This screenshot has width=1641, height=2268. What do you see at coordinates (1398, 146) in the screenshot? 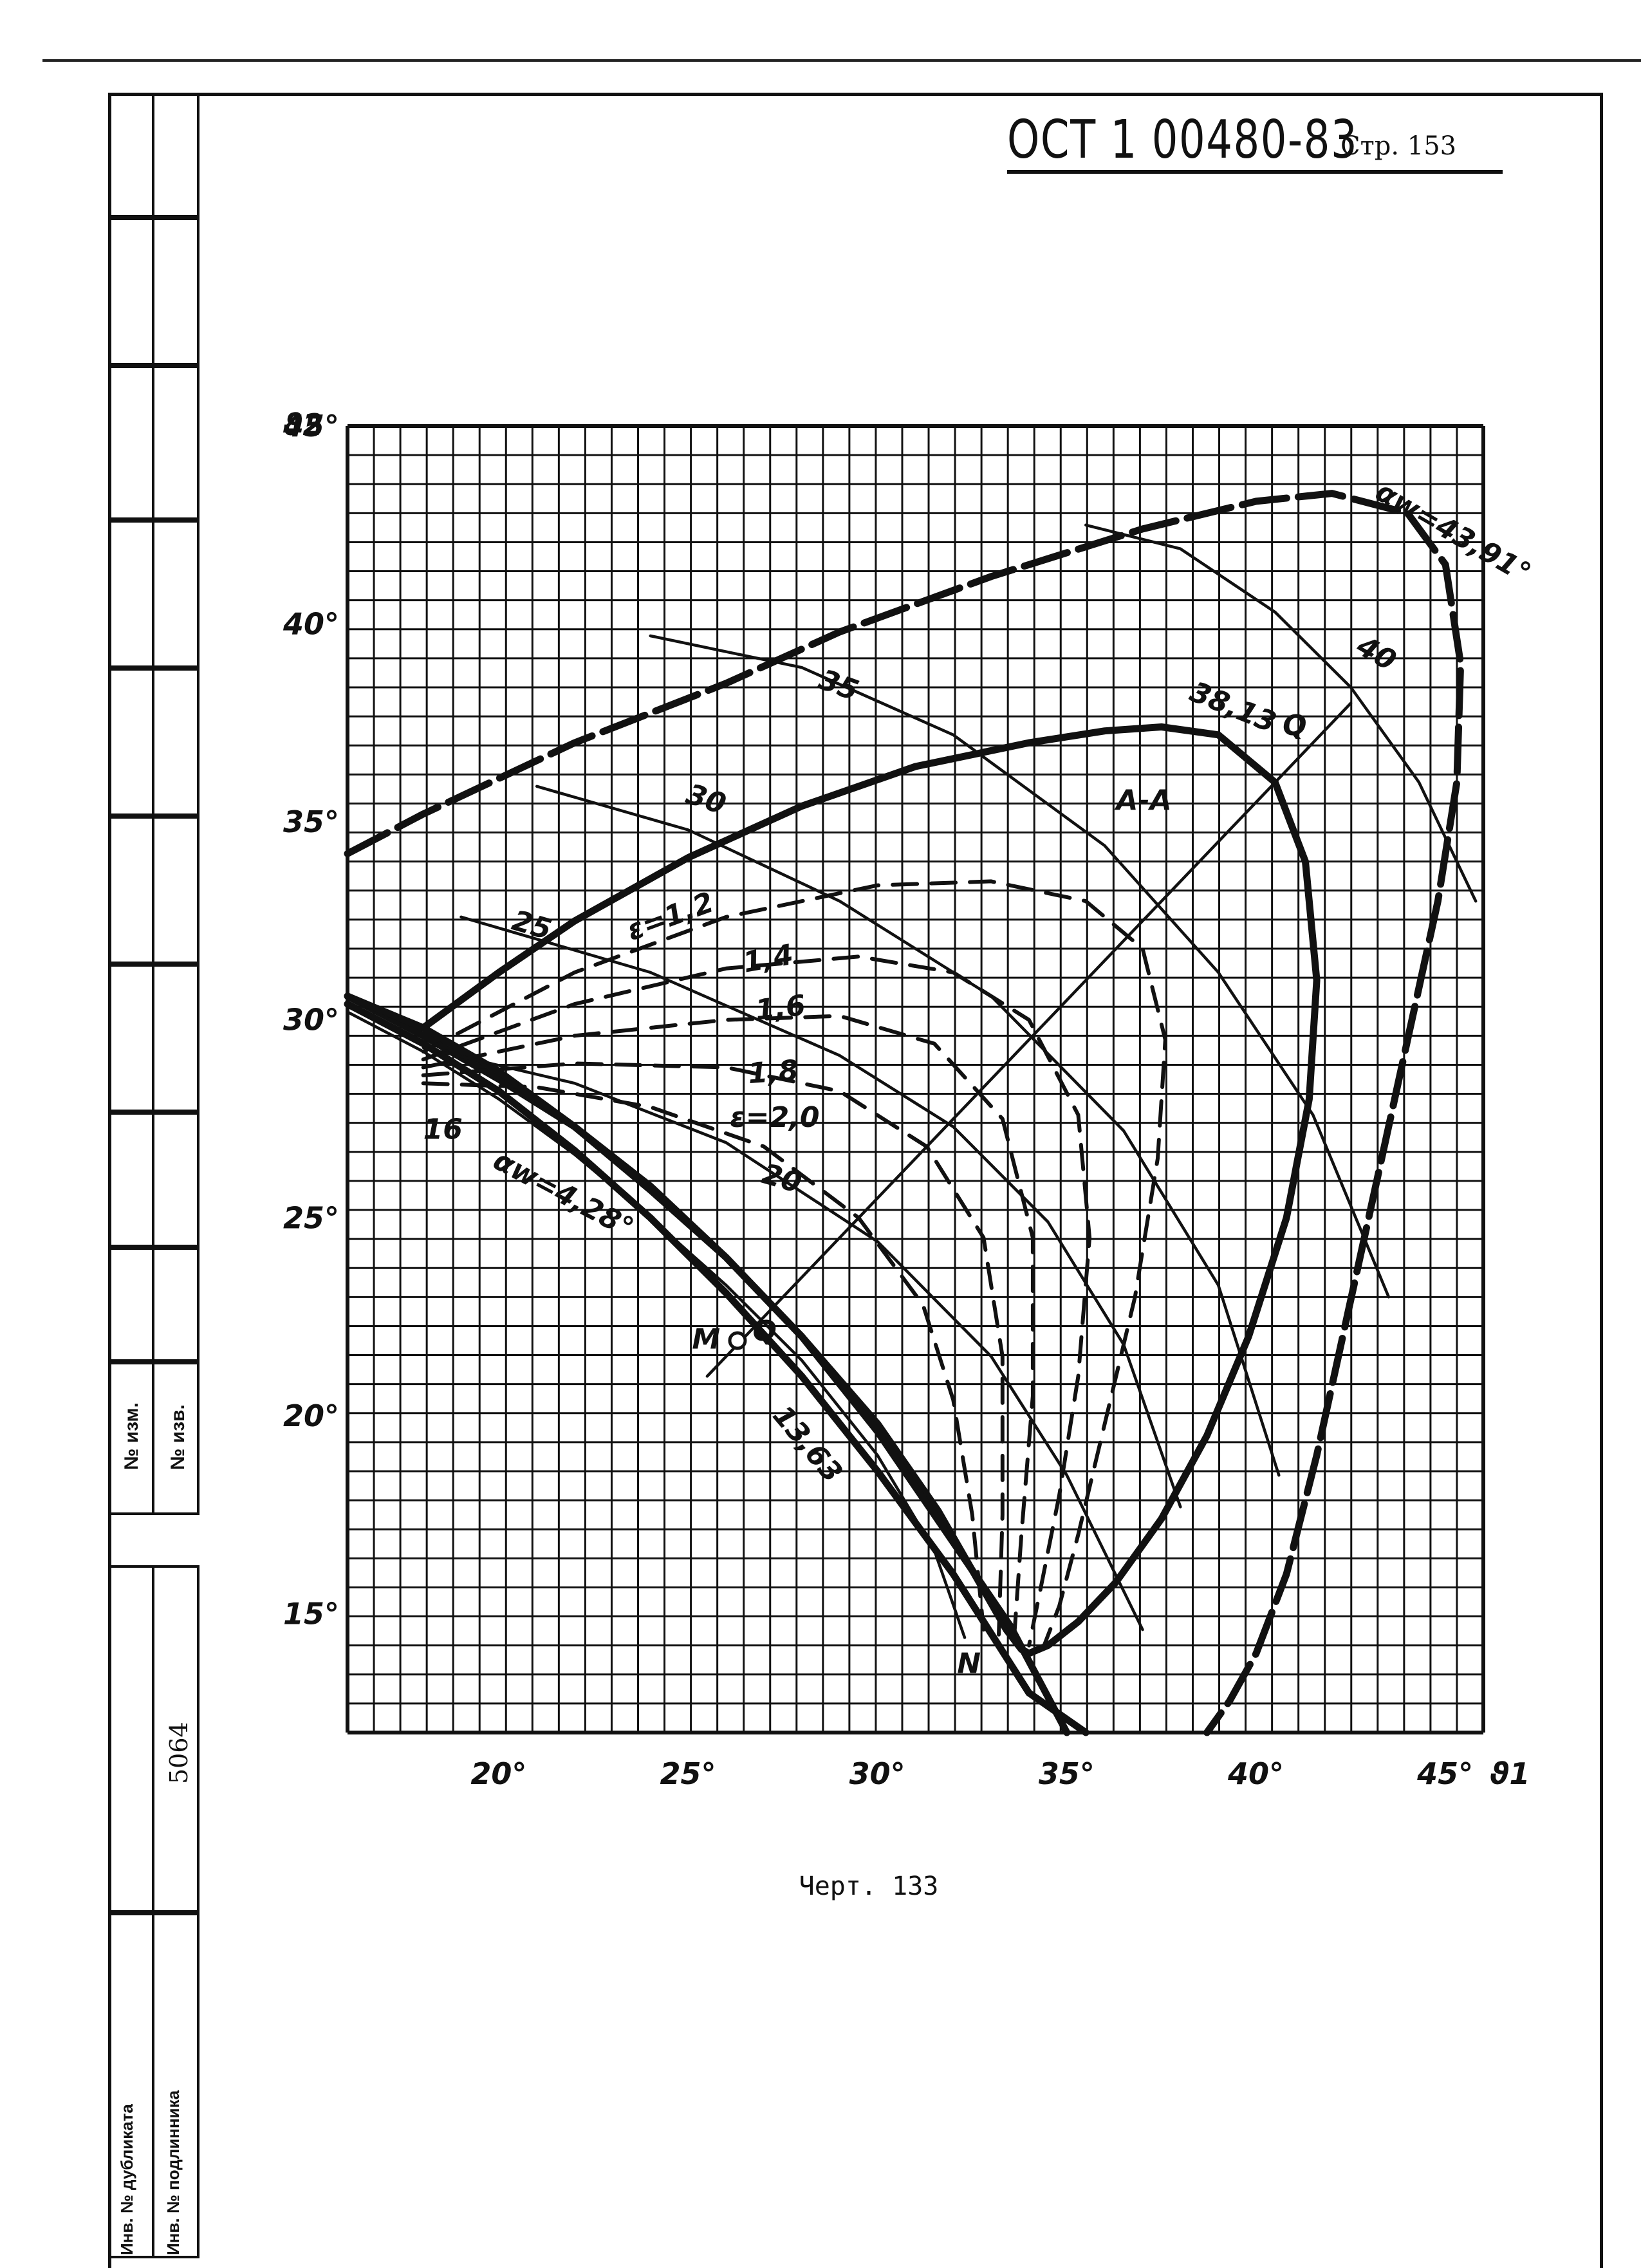
I see `page-number: Стр. 153` at bounding box center [1398, 146].